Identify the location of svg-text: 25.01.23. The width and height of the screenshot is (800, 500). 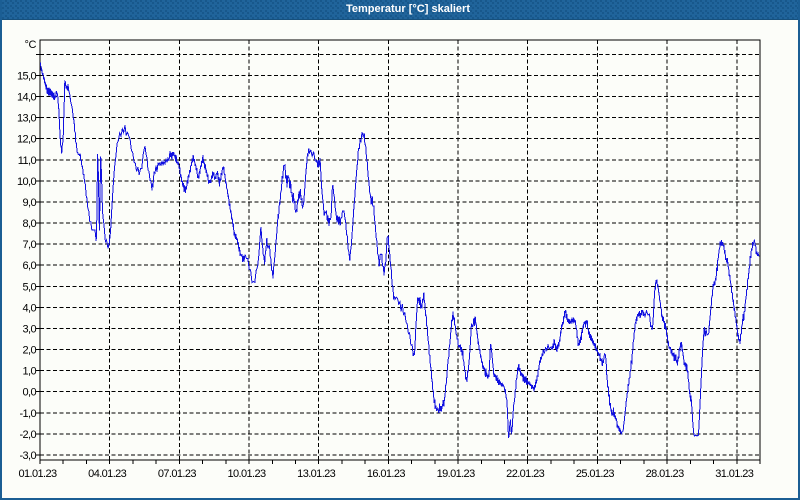
(595, 474).